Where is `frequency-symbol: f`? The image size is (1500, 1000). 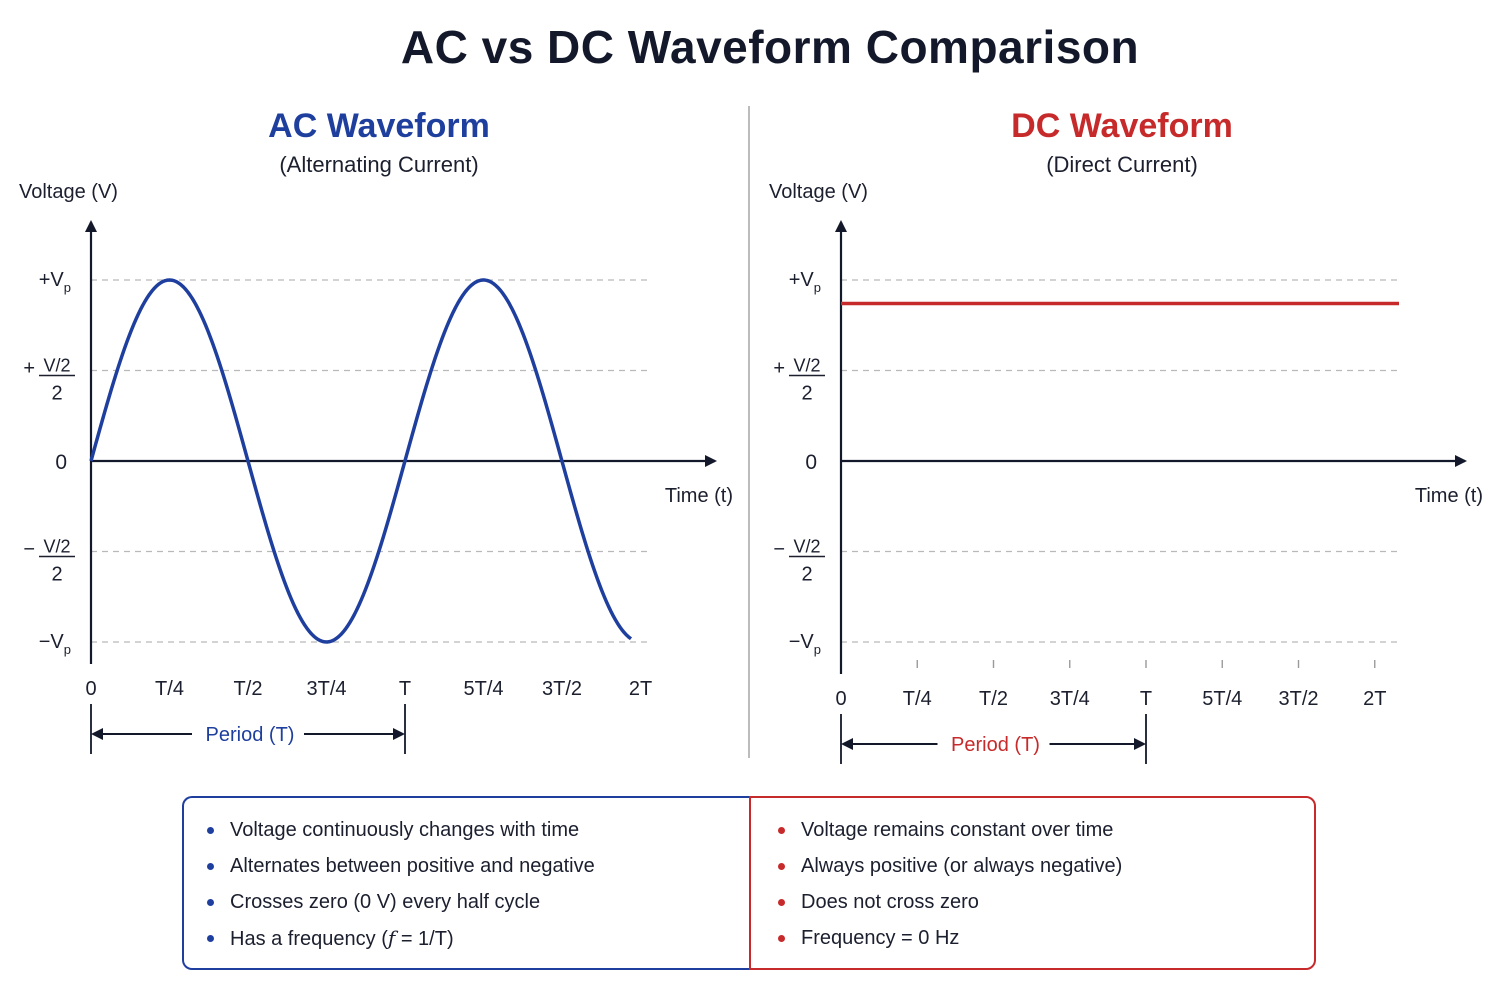 frequency-symbol: f is located at coordinates (391, 938).